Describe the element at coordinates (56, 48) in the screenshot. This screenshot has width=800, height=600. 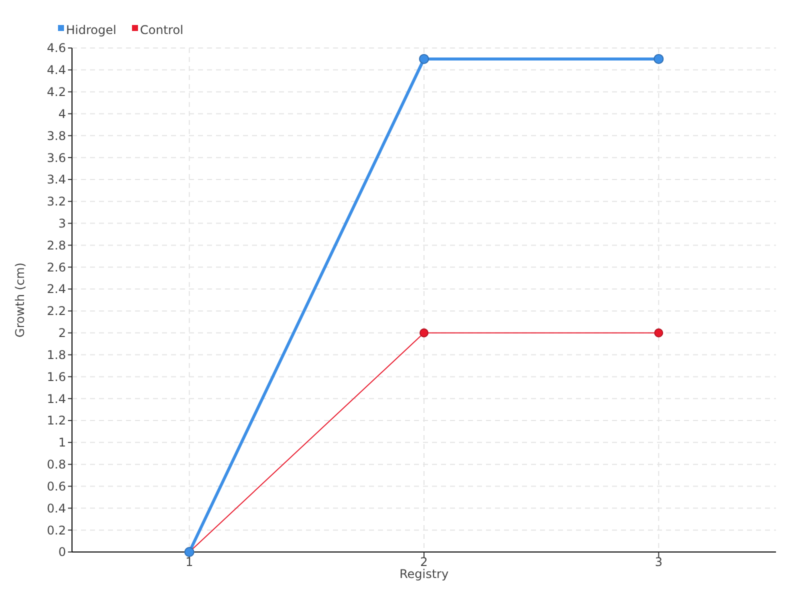
I see `y-tick-label: 4.6` at that location.